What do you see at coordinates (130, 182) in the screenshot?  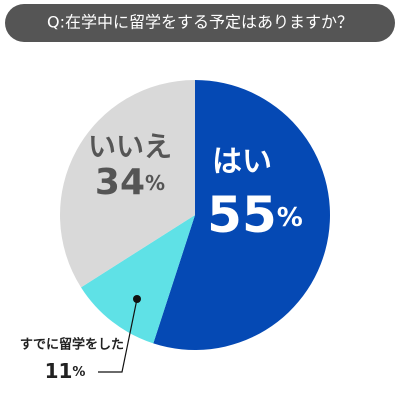 I see `value-label: 34%` at bounding box center [130, 182].